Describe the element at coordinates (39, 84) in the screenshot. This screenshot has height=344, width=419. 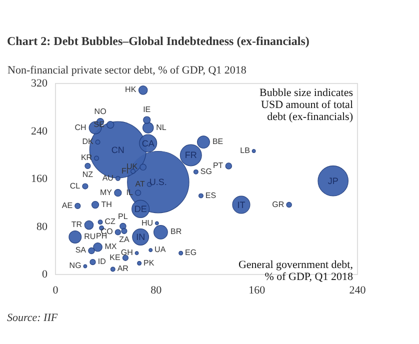
I see `y-tick-label: 320` at that location.